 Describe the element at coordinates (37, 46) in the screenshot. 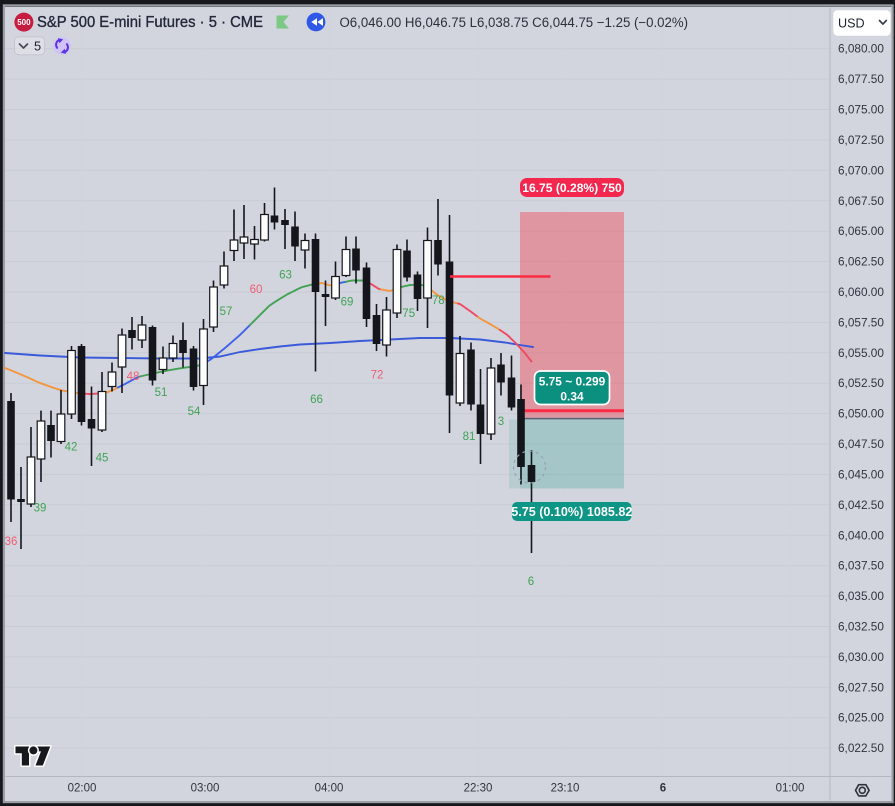

I see `svg-text: 5` at that location.